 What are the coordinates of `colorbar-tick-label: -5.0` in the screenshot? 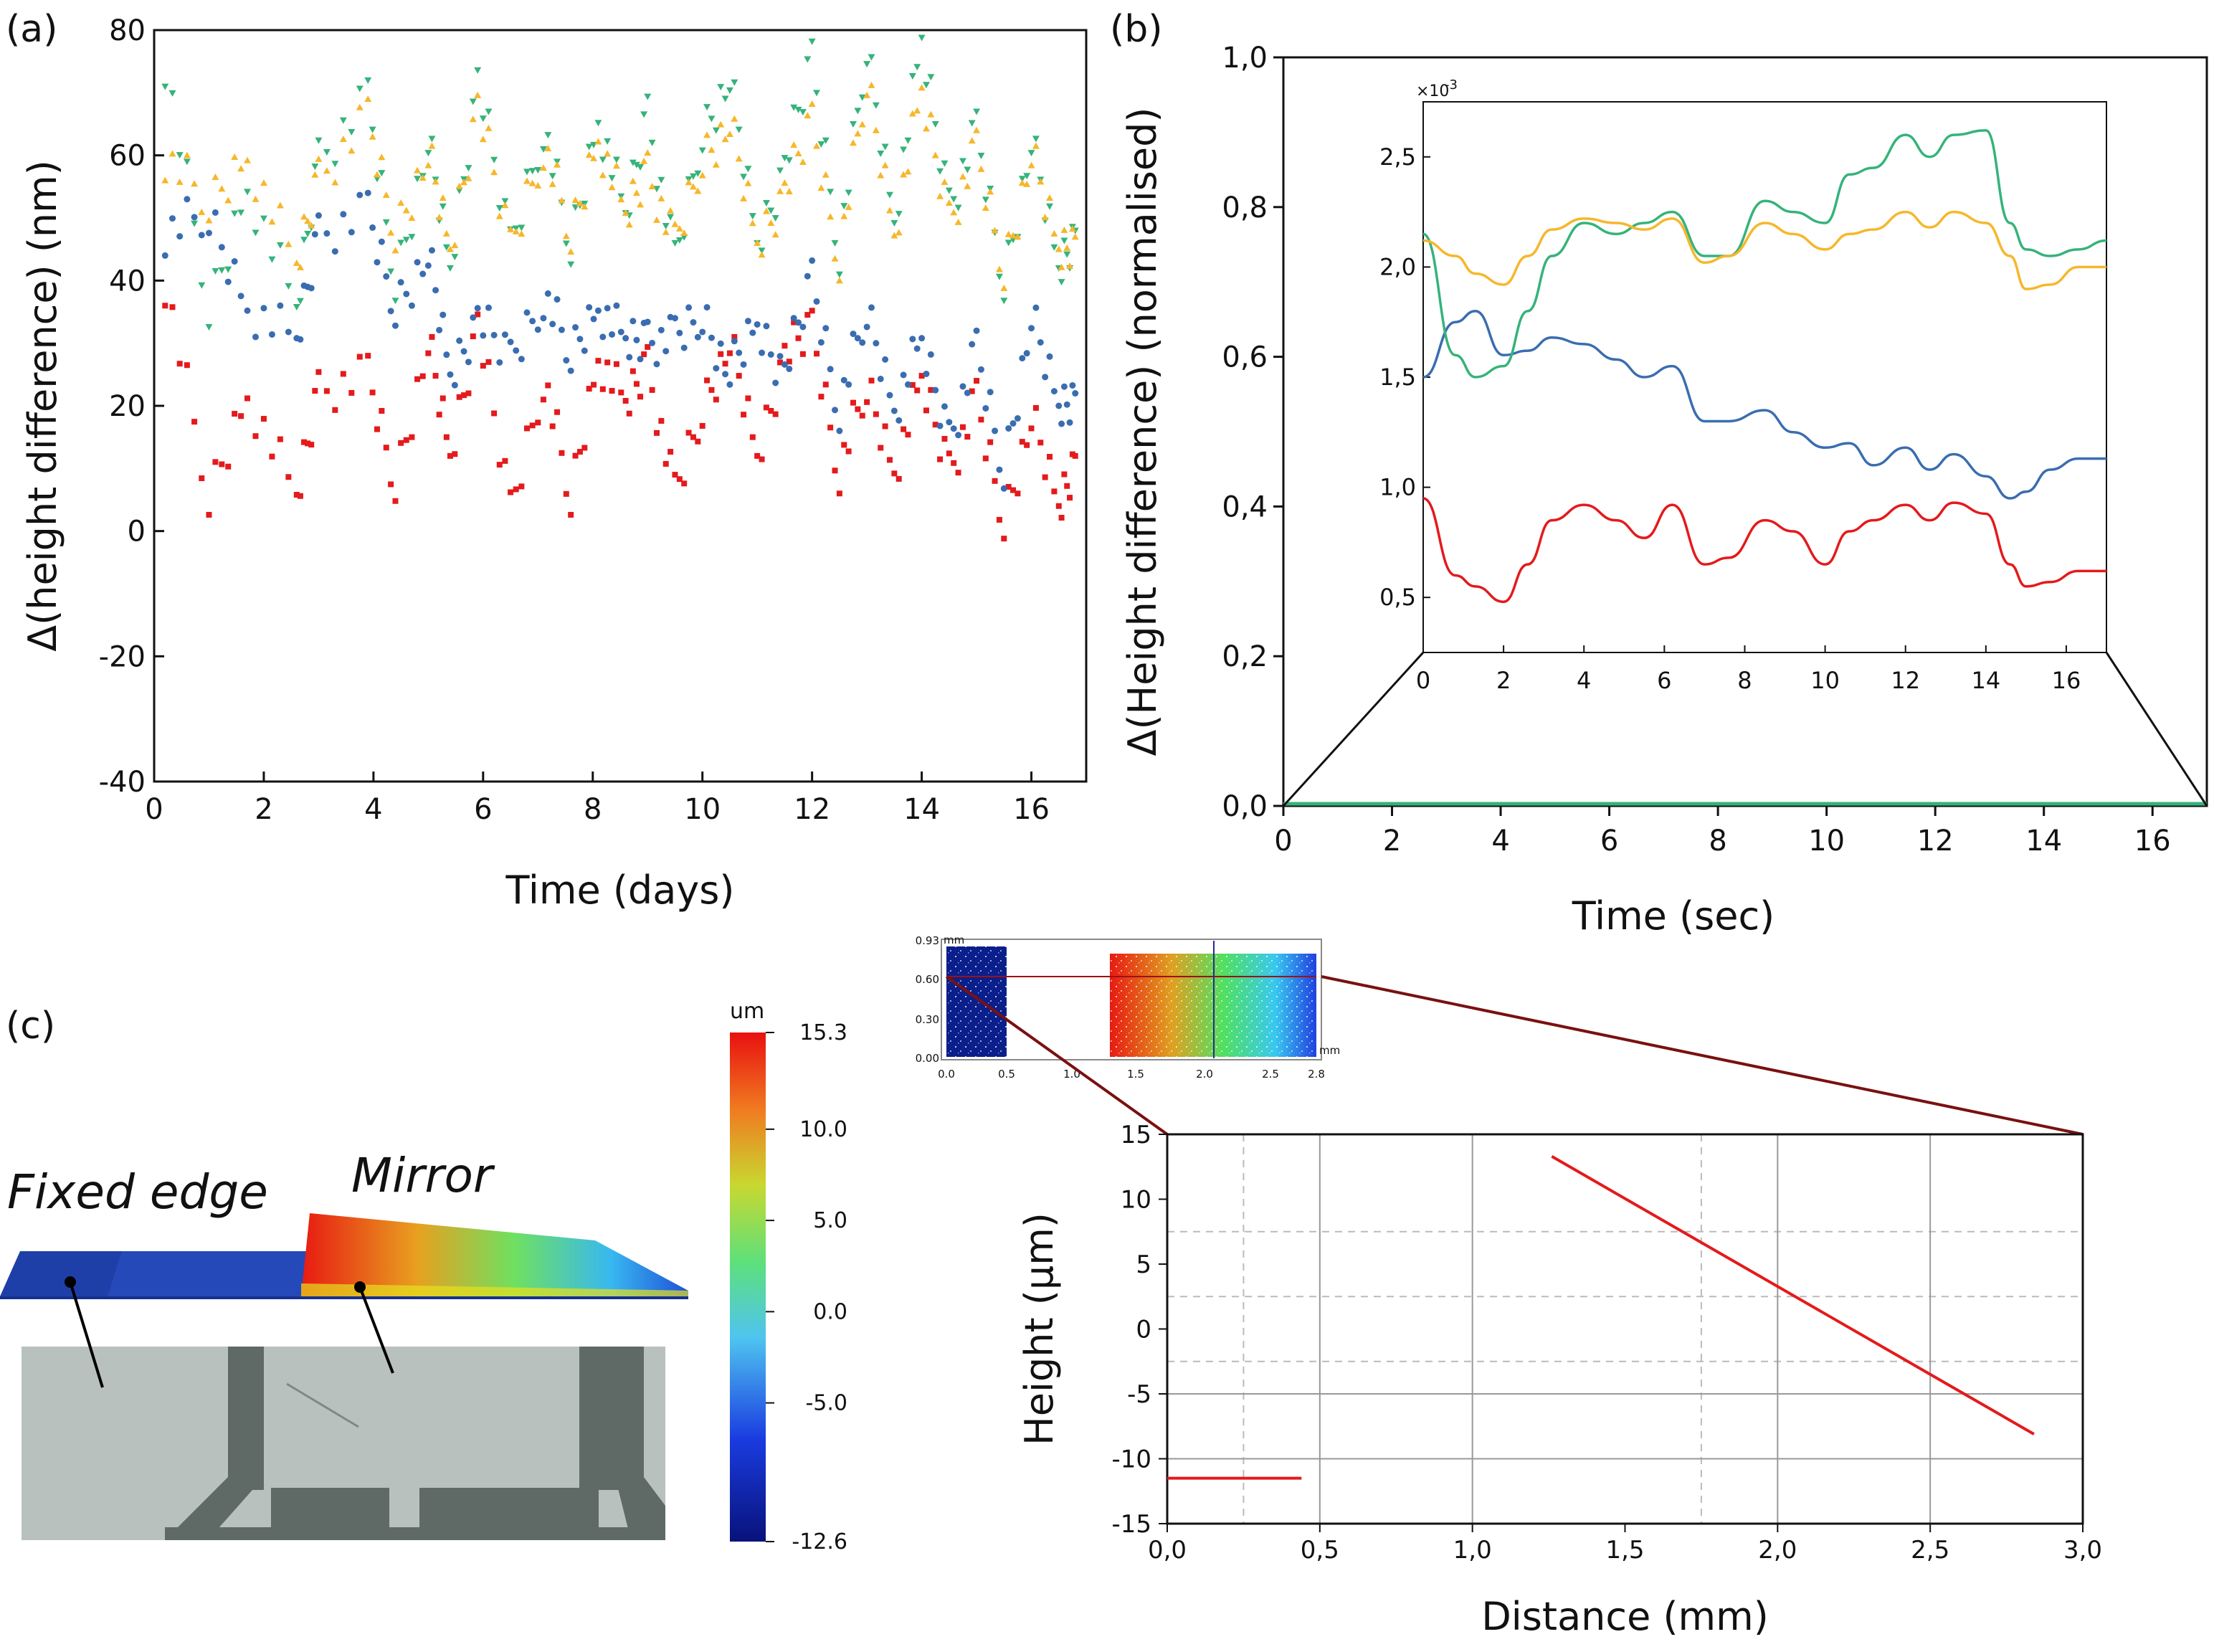 It's located at (826, 1403).